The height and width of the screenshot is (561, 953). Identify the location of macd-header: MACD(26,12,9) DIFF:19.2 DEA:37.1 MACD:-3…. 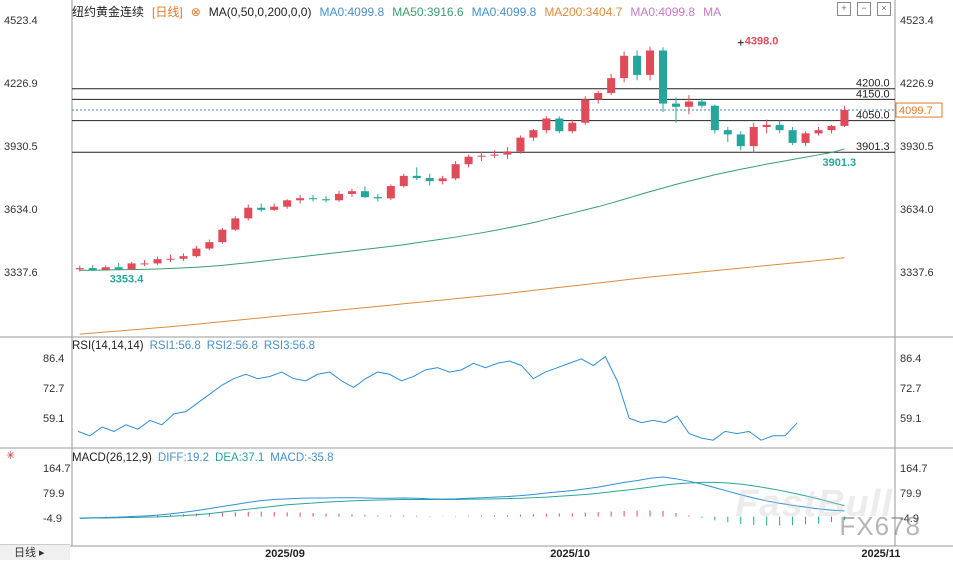
(203, 458).